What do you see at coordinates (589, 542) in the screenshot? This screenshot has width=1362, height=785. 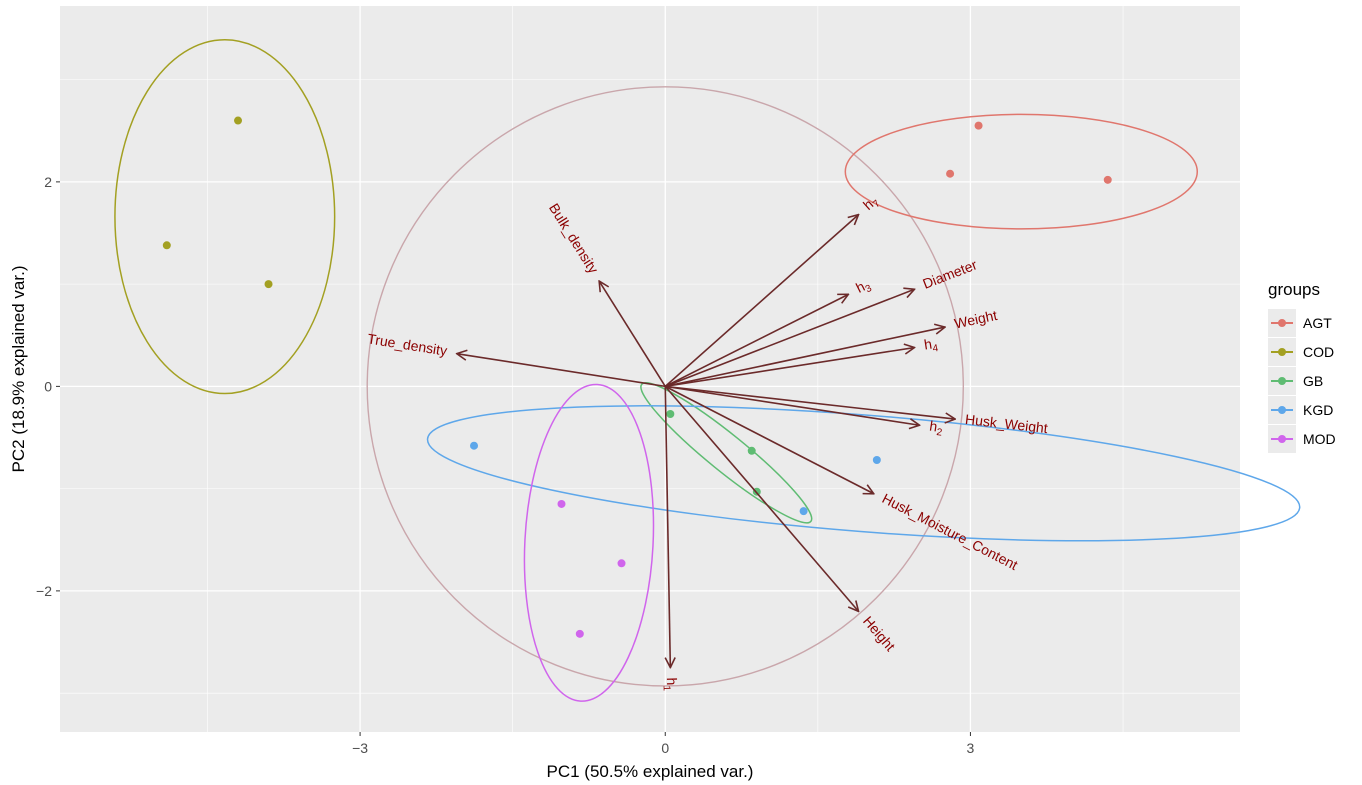 I see `ellipse-mod` at bounding box center [589, 542].